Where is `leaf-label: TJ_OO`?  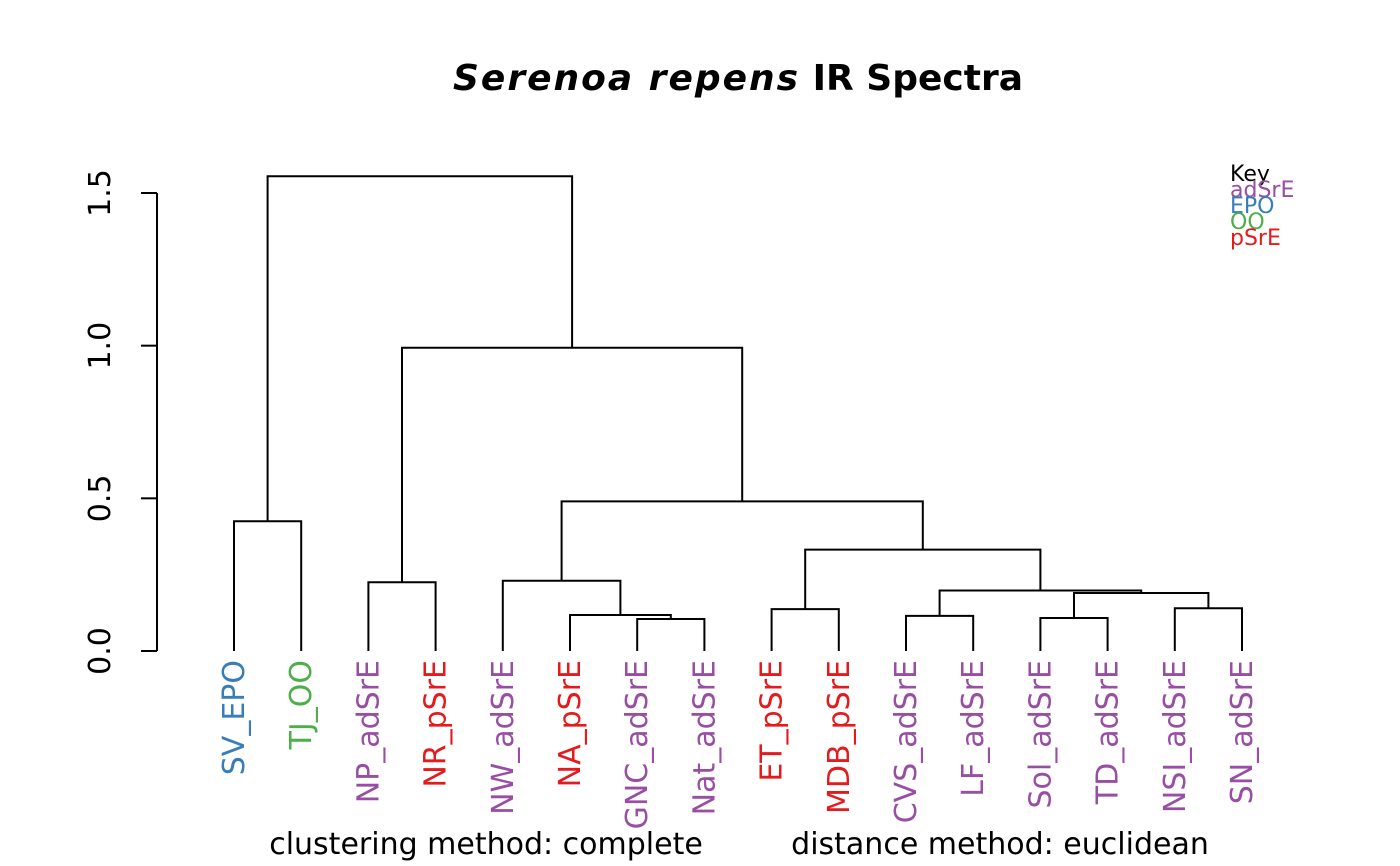 leaf-label: TJ_OO is located at coordinates (301, 705).